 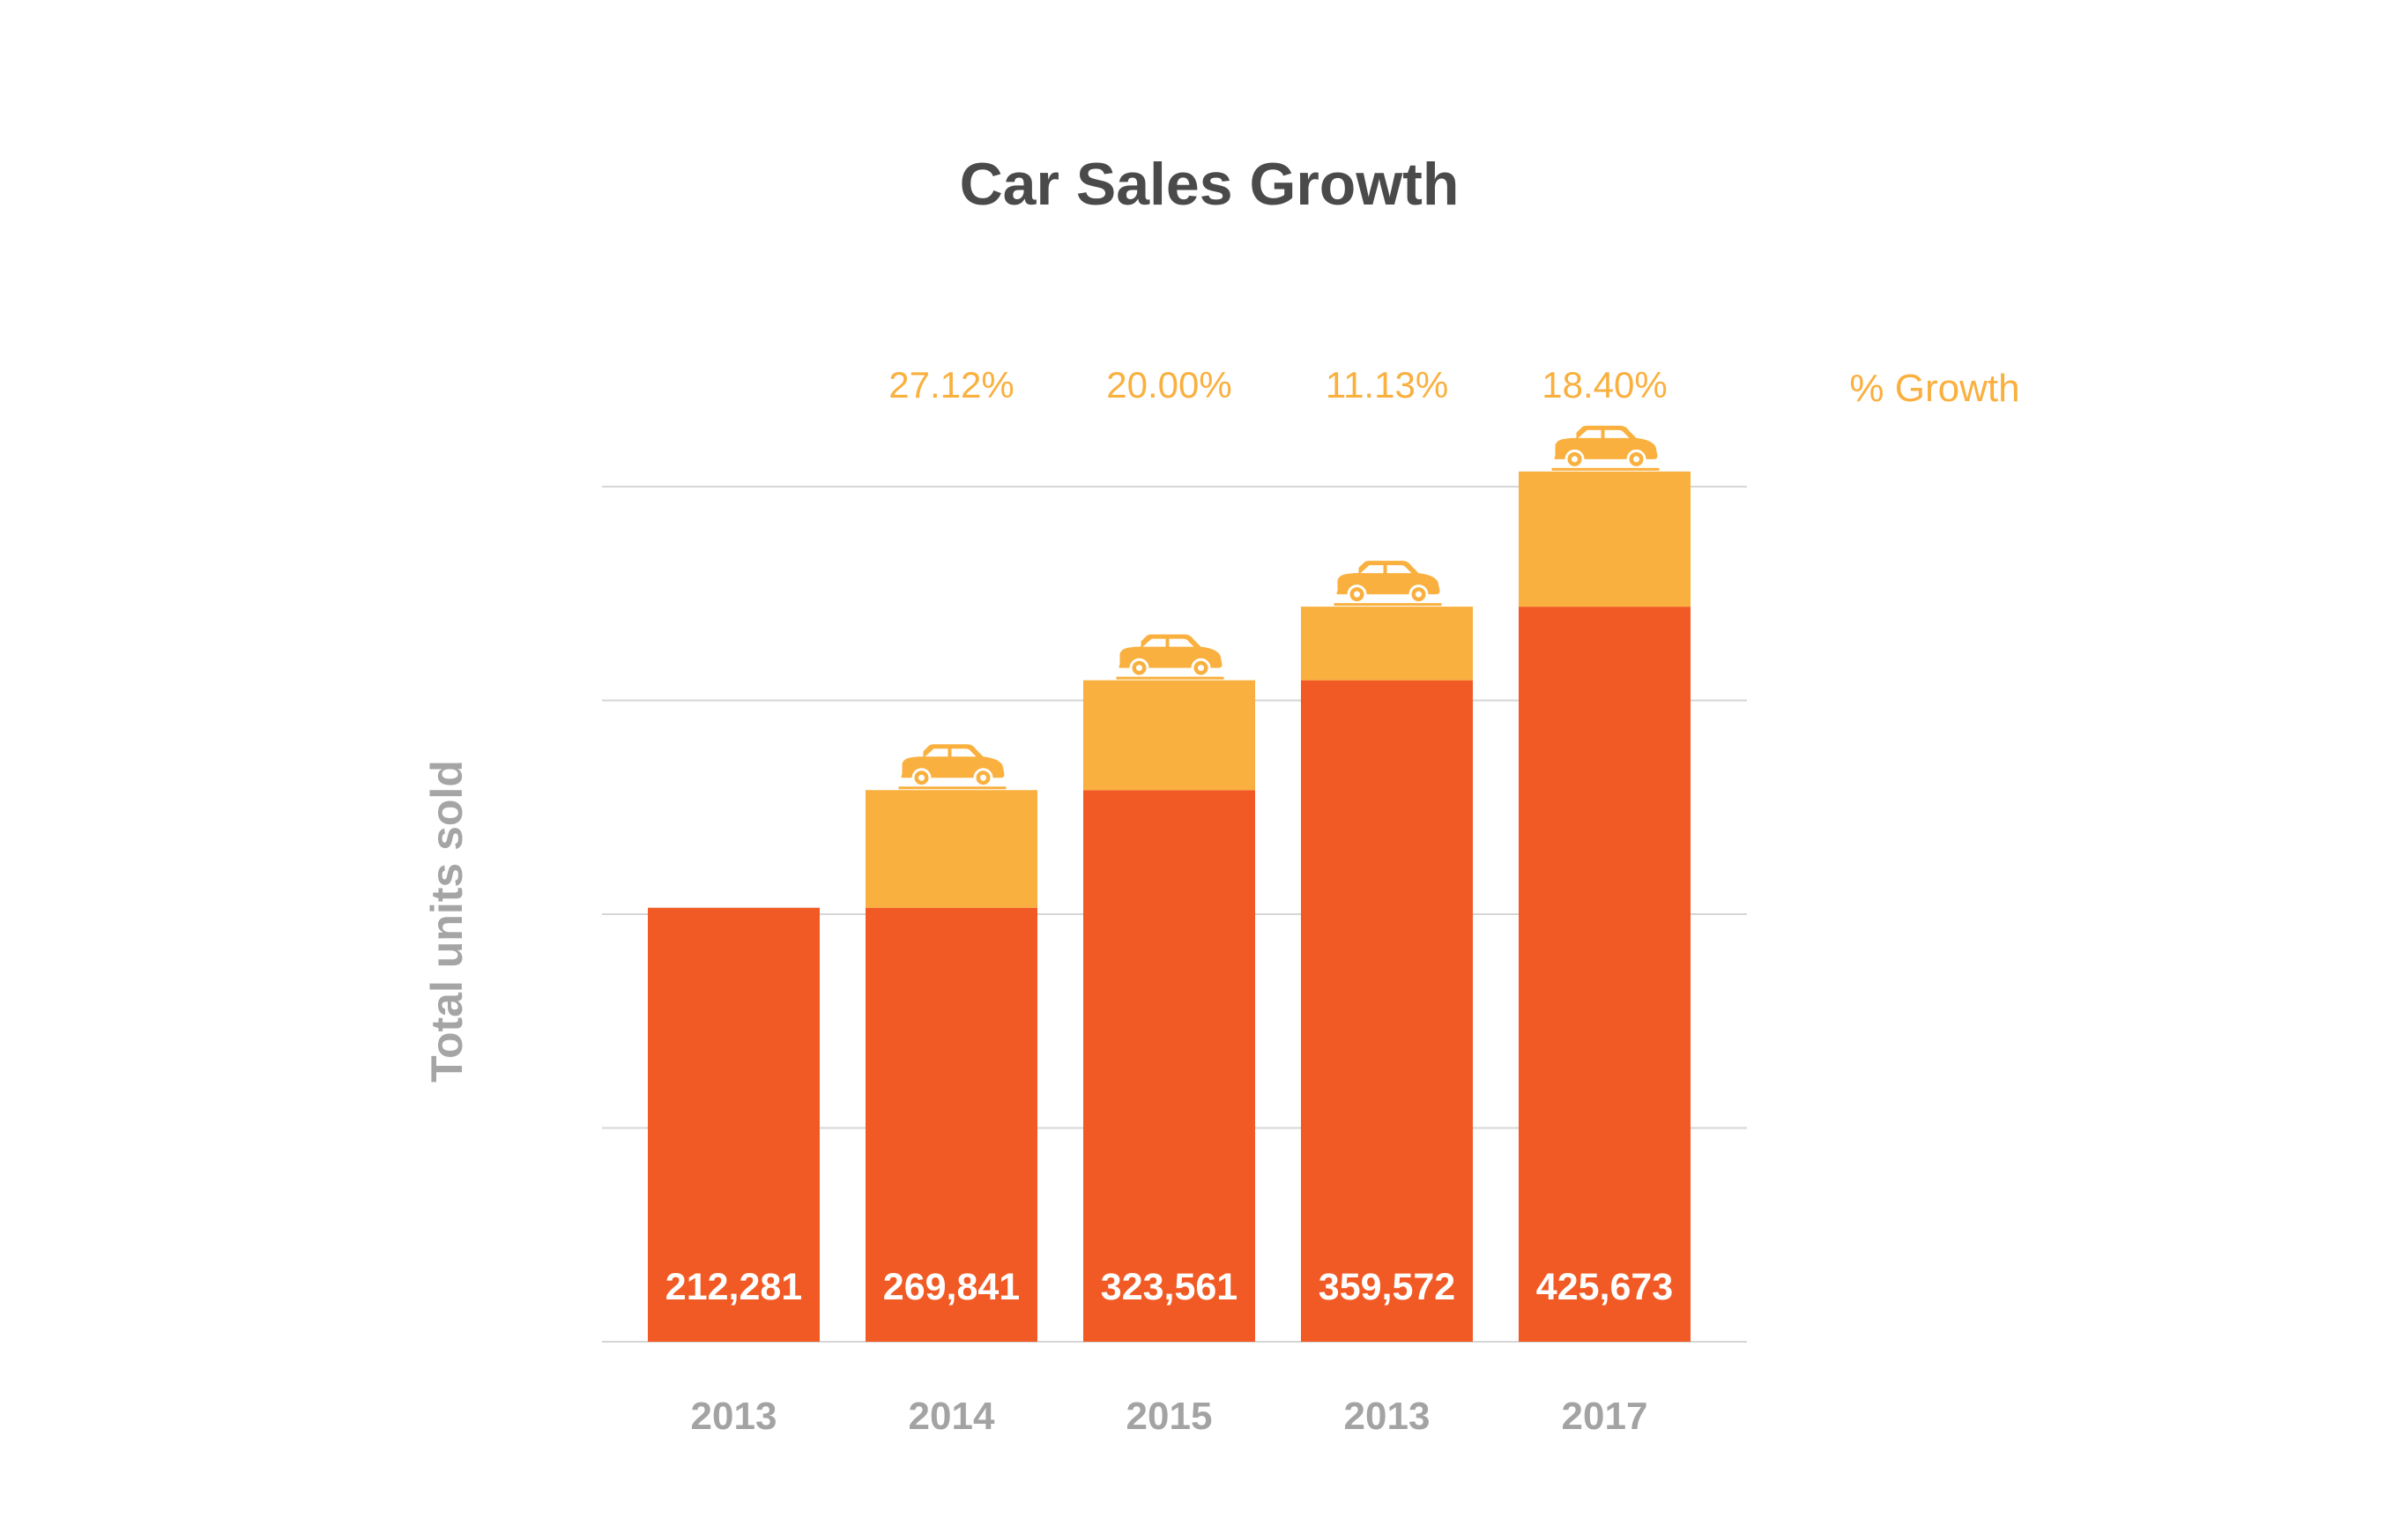 I want to click on data-label-2: 323,561, so click(x=1169, y=1287).